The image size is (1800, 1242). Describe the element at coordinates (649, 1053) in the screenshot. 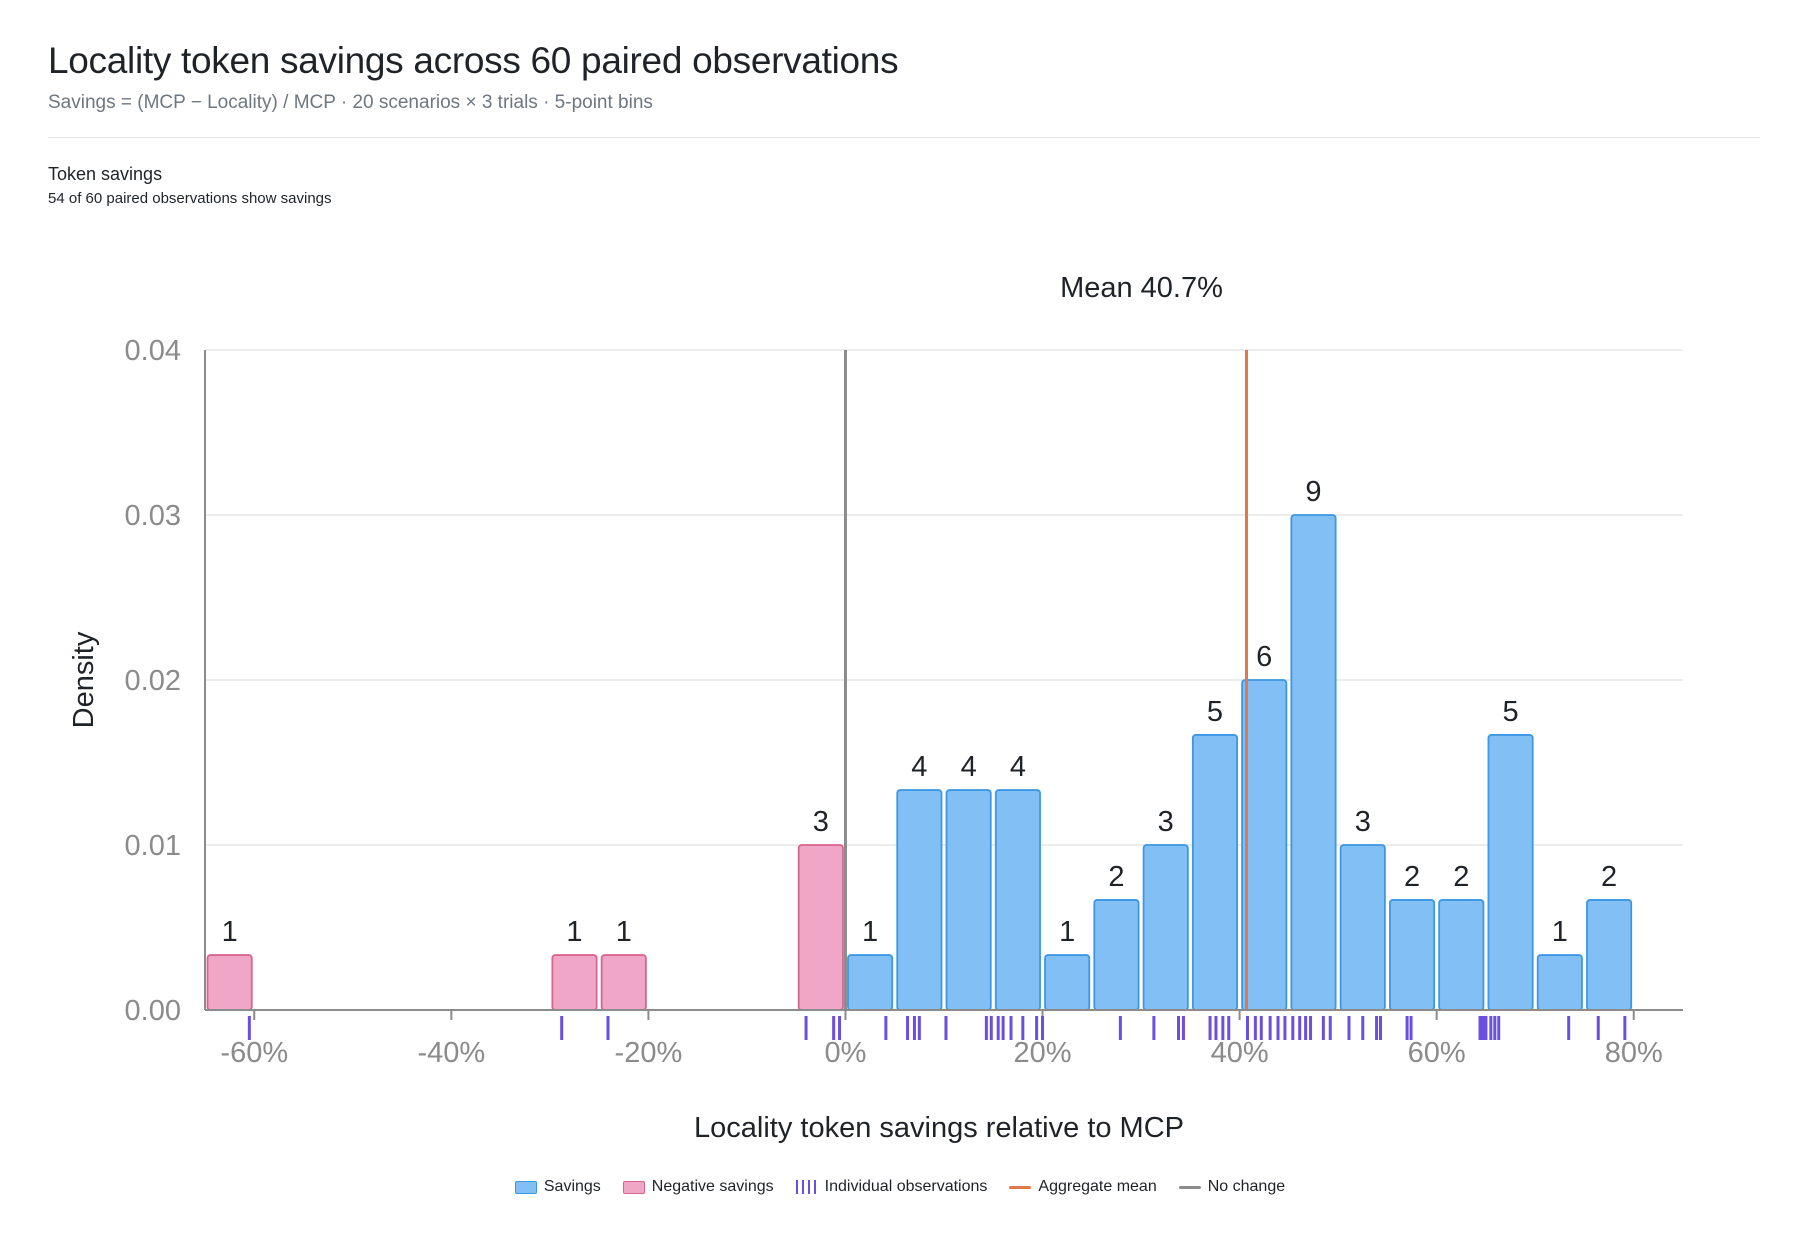

I see `x-tick-label: -20%` at that location.